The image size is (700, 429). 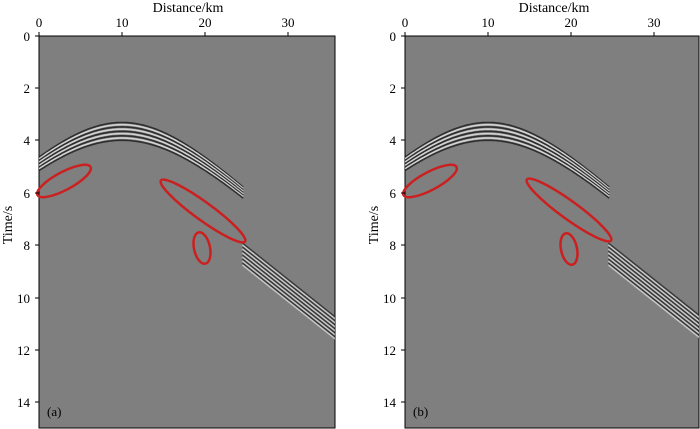 What do you see at coordinates (531, 18) in the screenshot?
I see `x-axis-b: 0 10 20 30 Distance/km` at bounding box center [531, 18].